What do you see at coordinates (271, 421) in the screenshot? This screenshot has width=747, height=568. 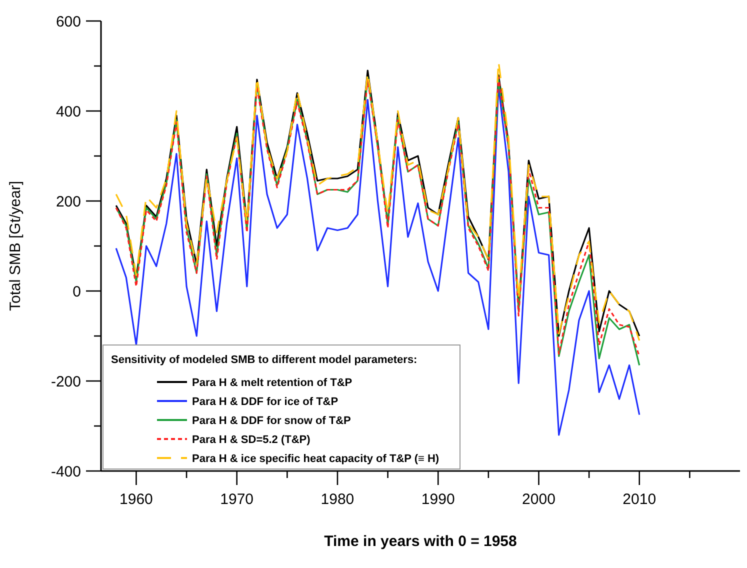 I see `legend-label: Para H & DDF for snow of T&P` at bounding box center [271, 421].